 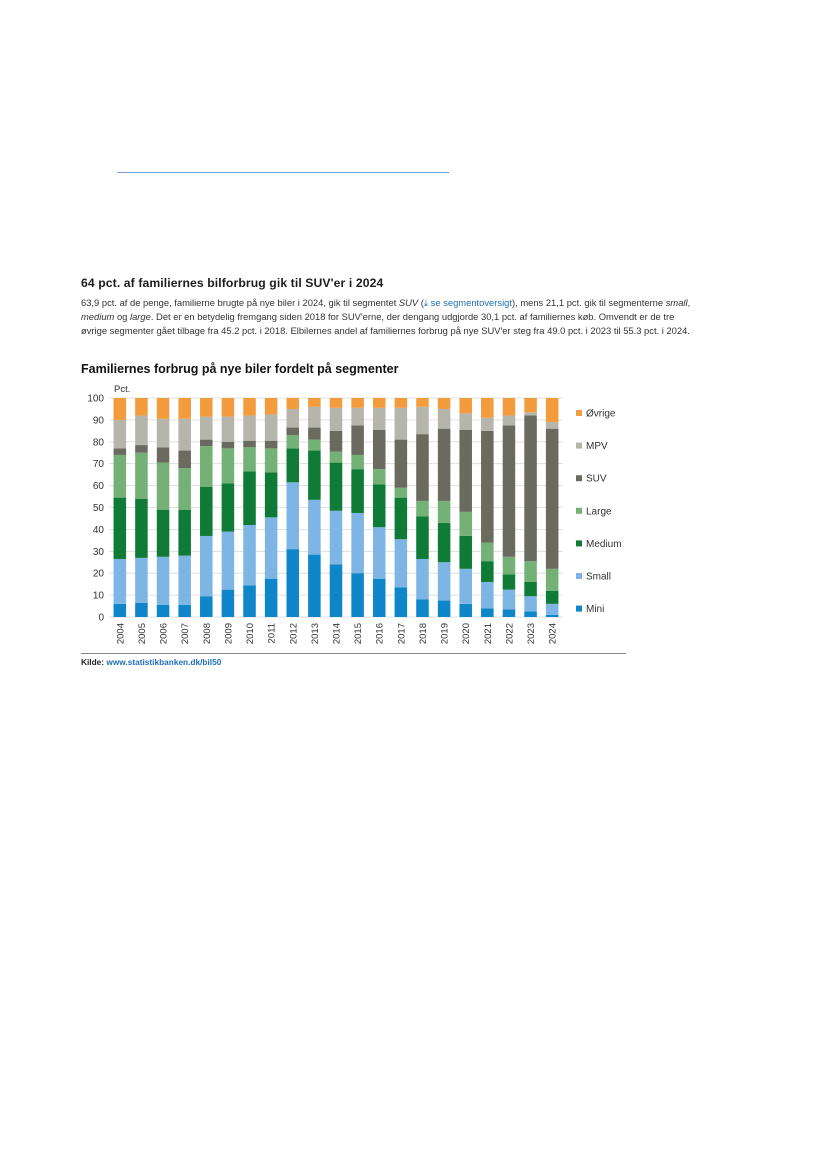 What do you see at coordinates (422, 608) in the screenshot?
I see `bar-mini-2018` at bounding box center [422, 608].